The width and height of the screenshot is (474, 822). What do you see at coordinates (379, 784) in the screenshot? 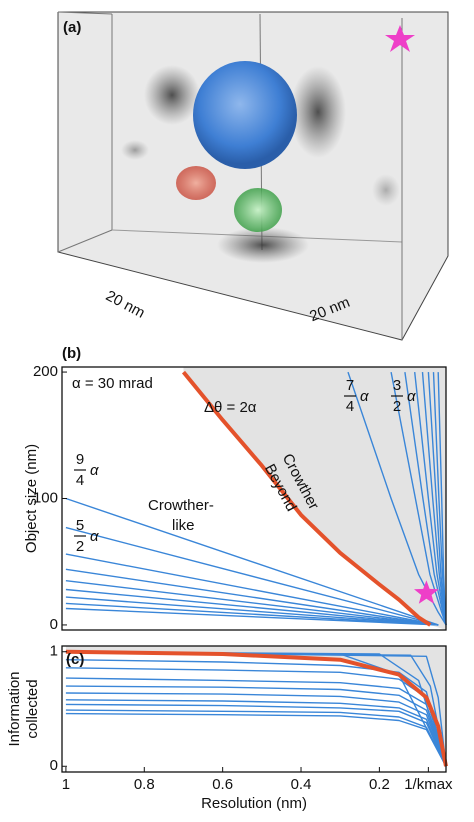
I see `x-tick-label: 0.2` at bounding box center [379, 784].